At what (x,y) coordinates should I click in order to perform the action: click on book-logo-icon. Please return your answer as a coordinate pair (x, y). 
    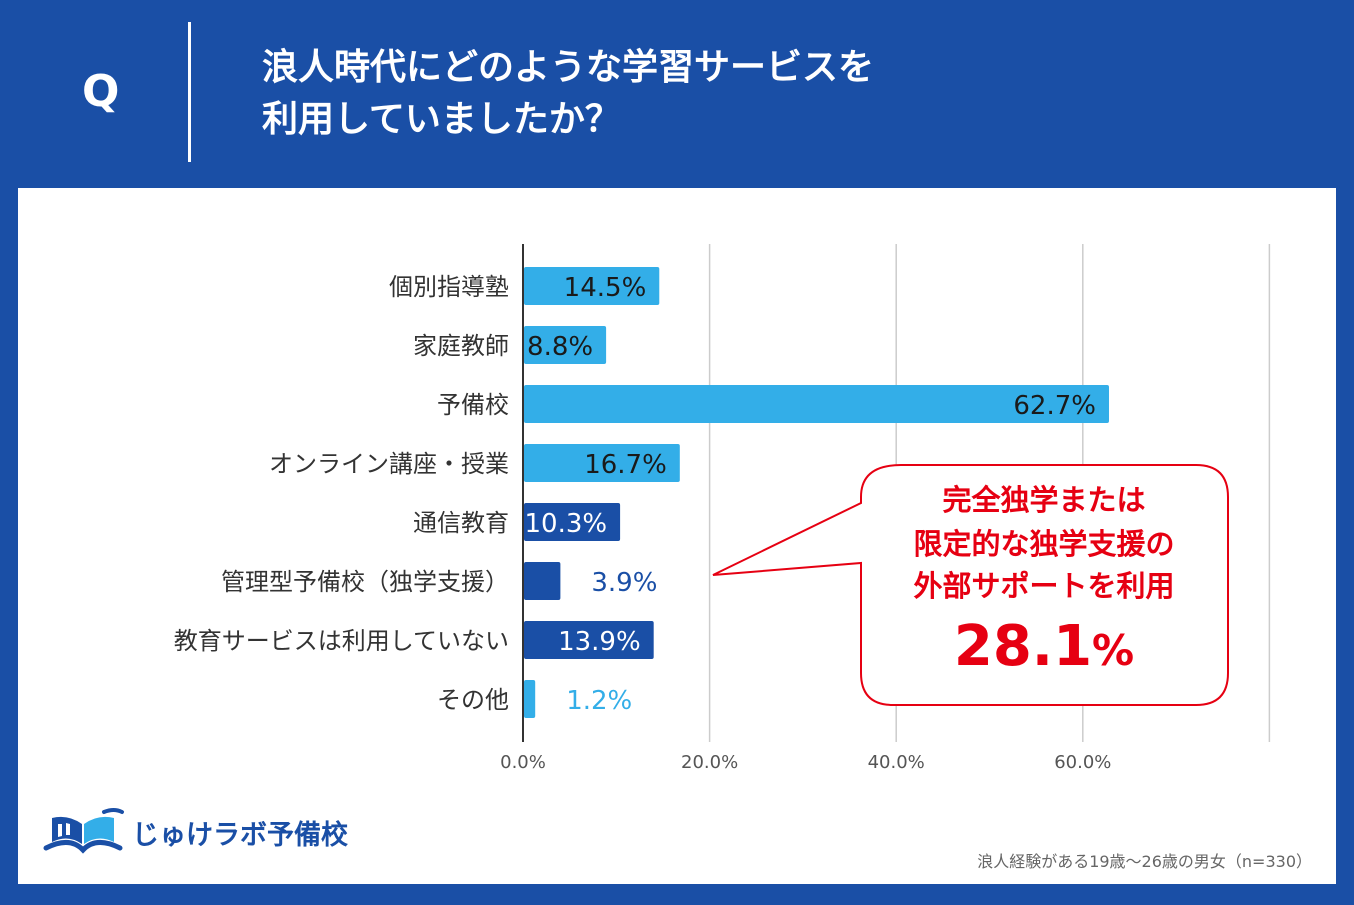
    Looking at the image, I should click on (83, 831).